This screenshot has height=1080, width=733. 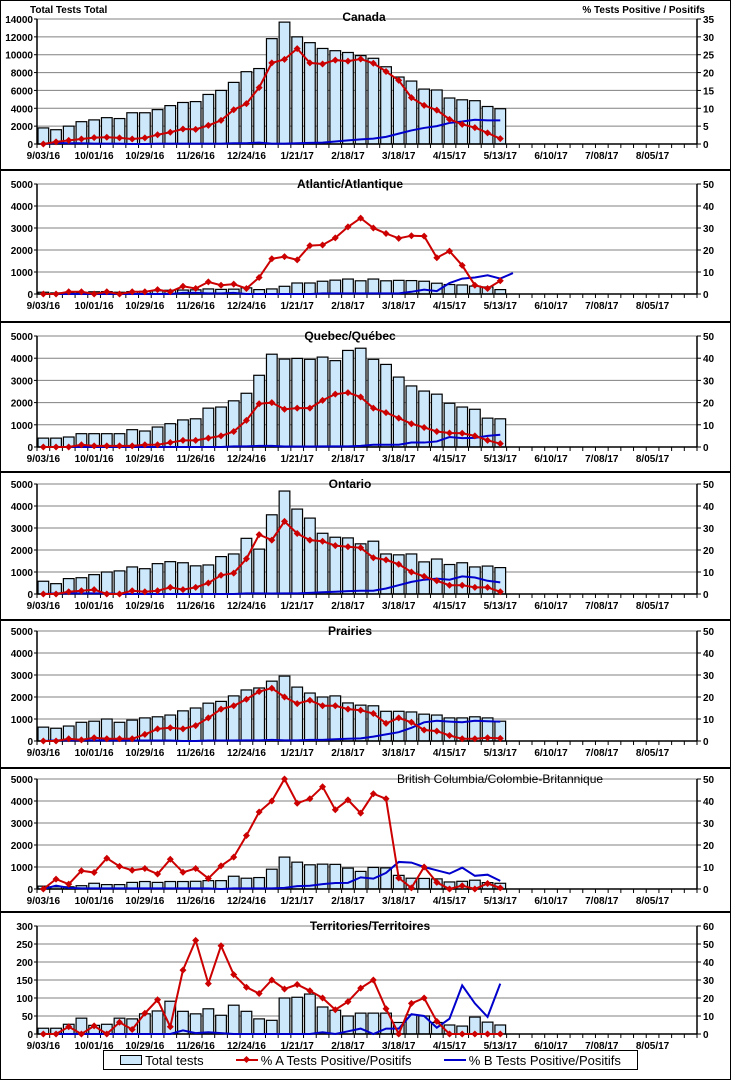 I want to click on x-tick-label: 2/18/17, so click(x=348, y=606).